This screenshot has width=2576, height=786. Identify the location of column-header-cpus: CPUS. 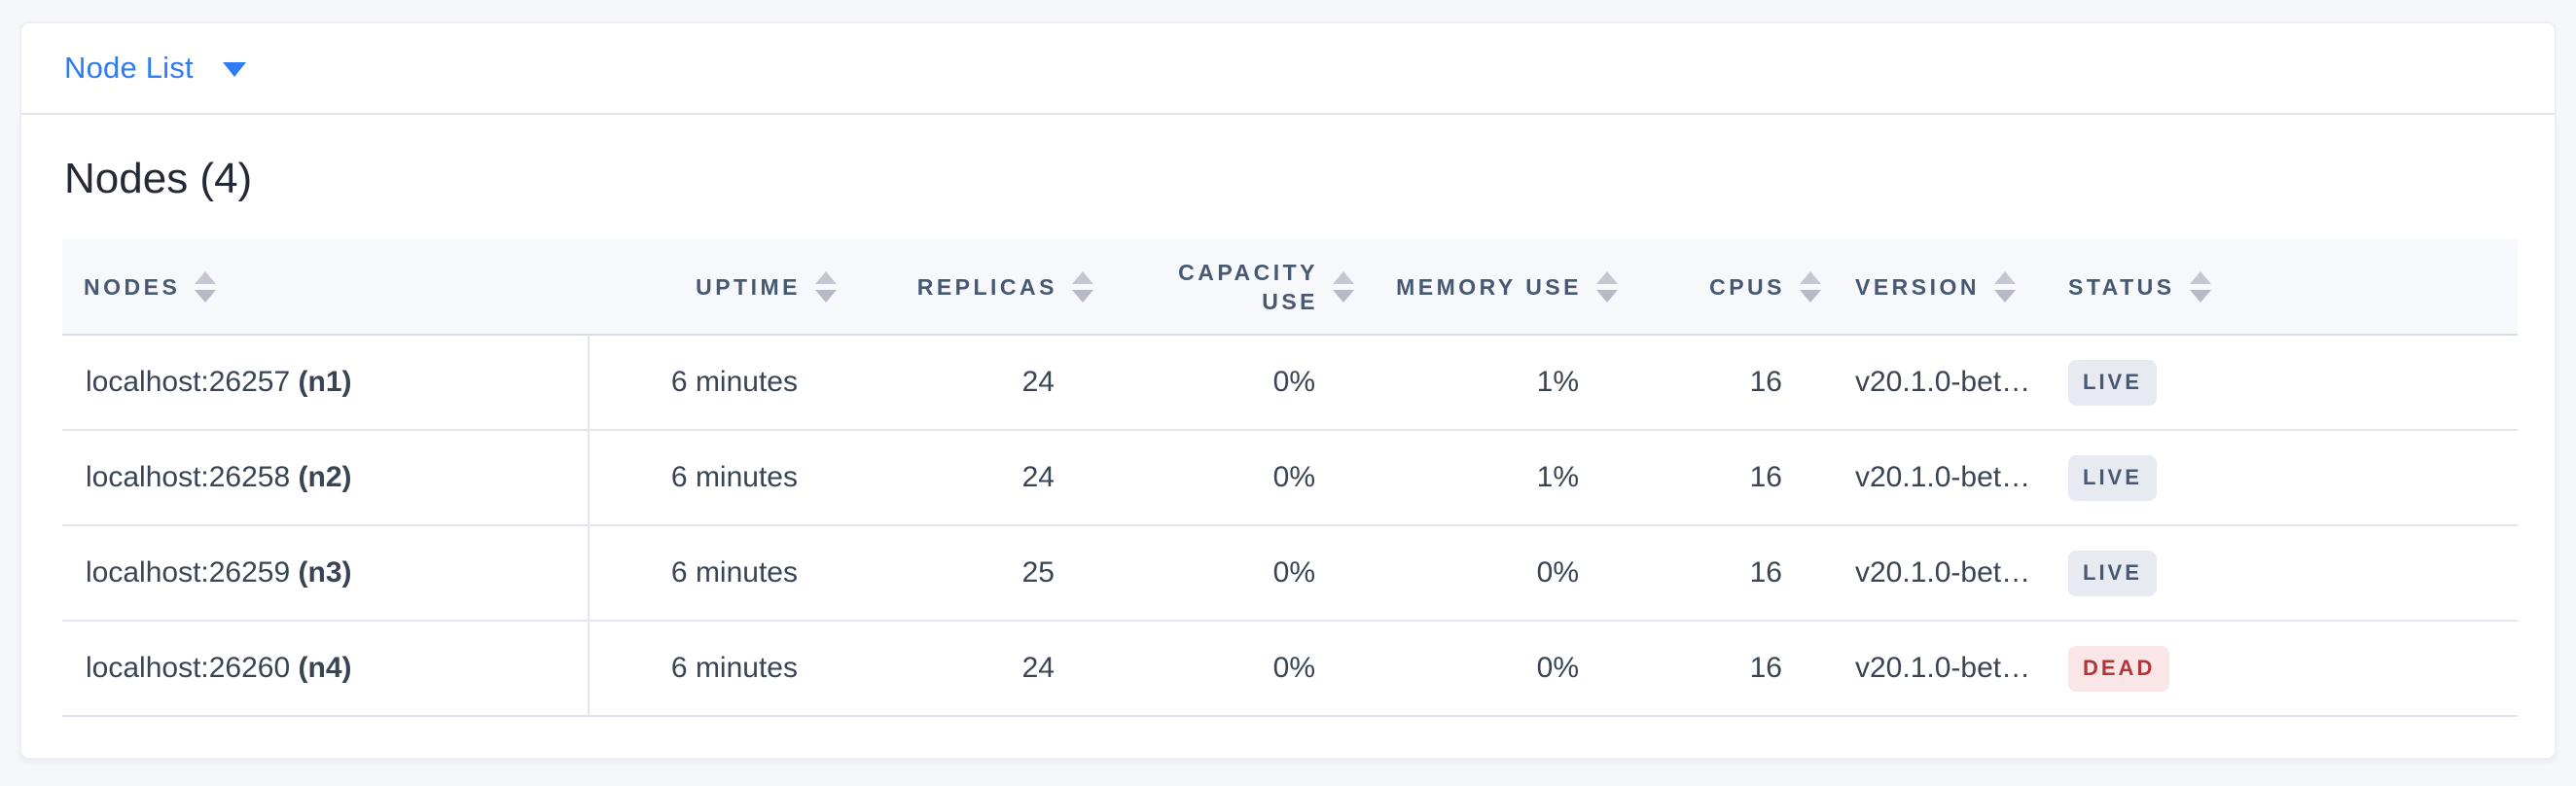
(1719, 287).